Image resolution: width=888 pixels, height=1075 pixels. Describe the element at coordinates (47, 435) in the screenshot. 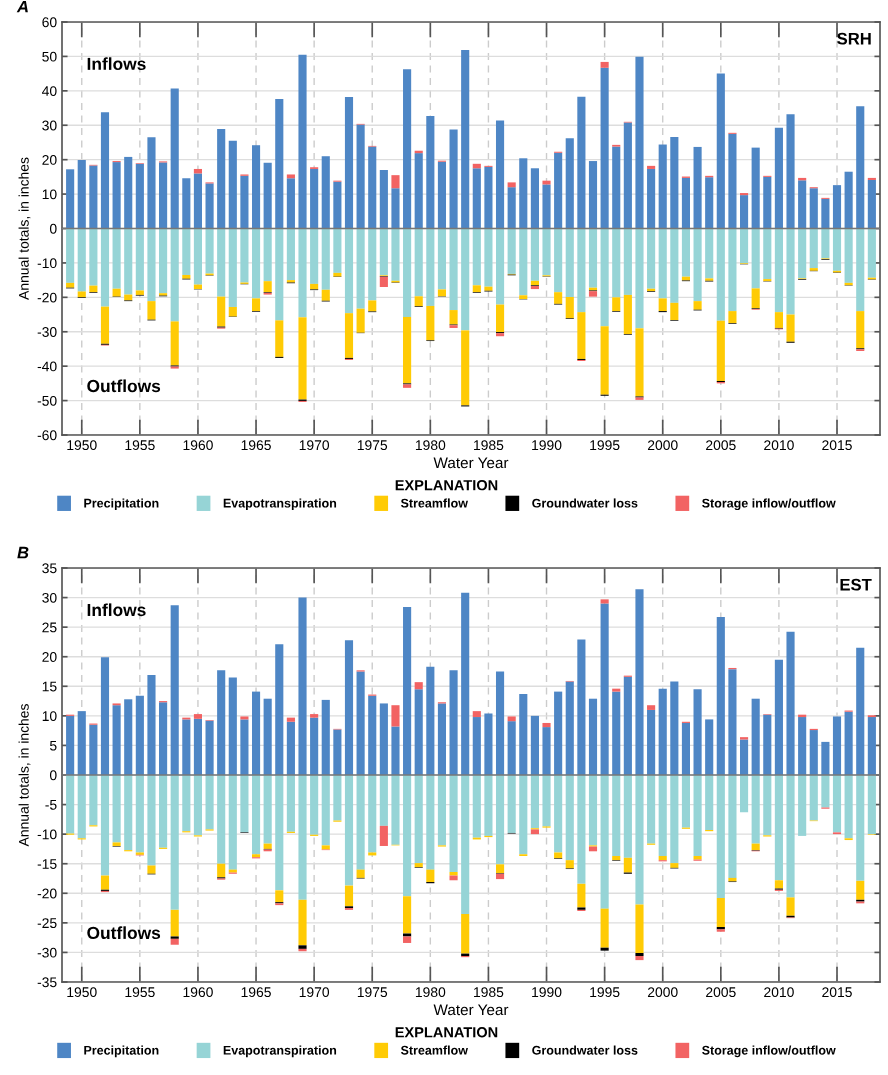

I see `y-tick-label: -60` at that location.